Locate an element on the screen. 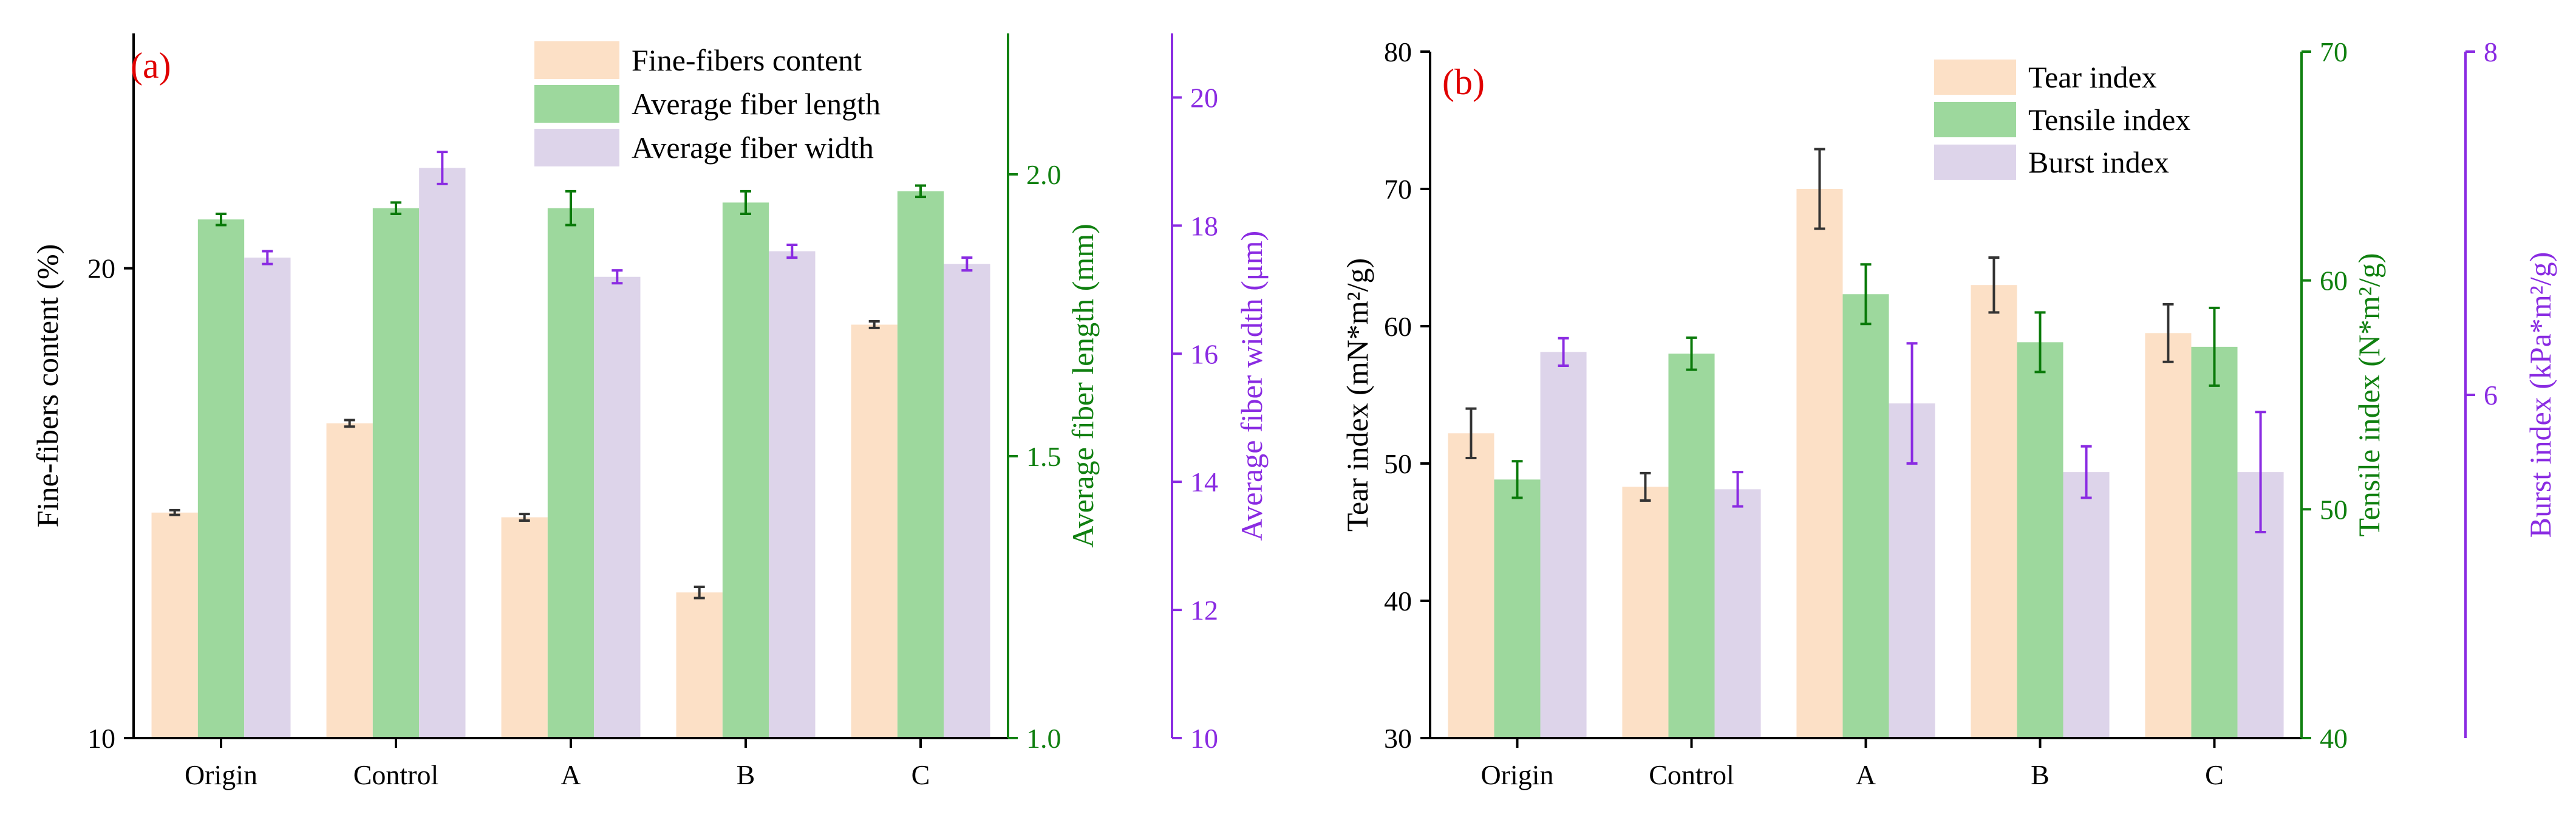 The width and height of the screenshot is (2576, 814). bar-tear-index-control is located at coordinates (1646, 612).